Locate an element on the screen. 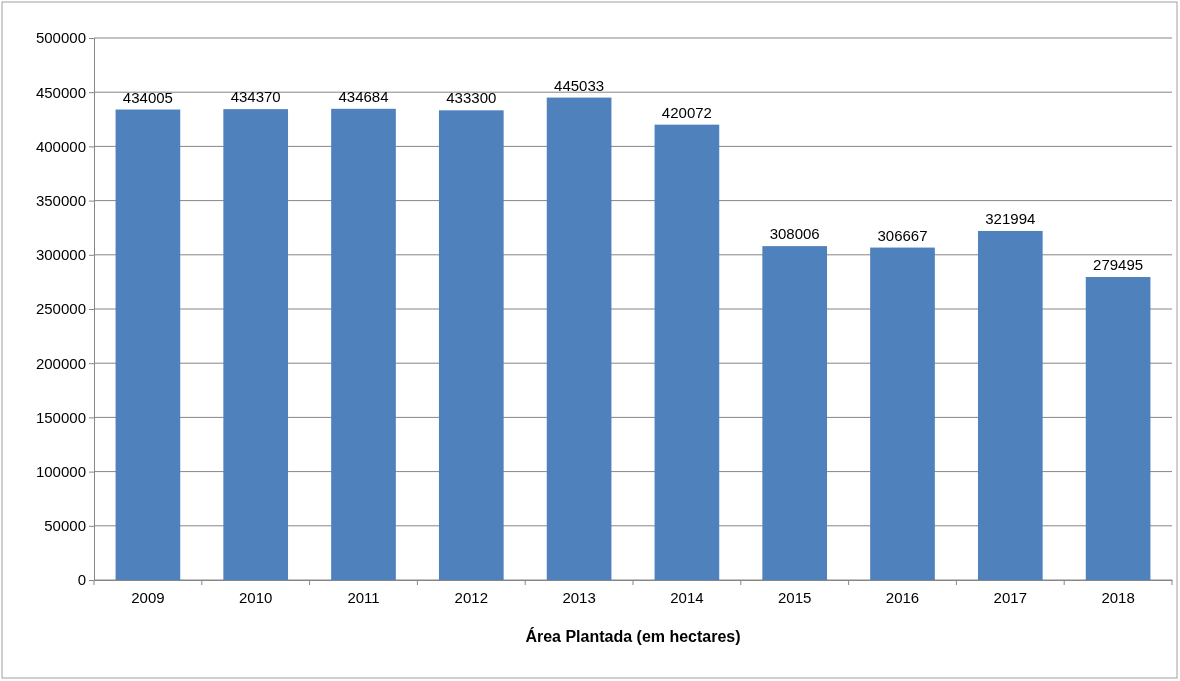 The height and width of the screenshot is (681, 1180). data-label: 420072 is located at coordinates (686, 112).